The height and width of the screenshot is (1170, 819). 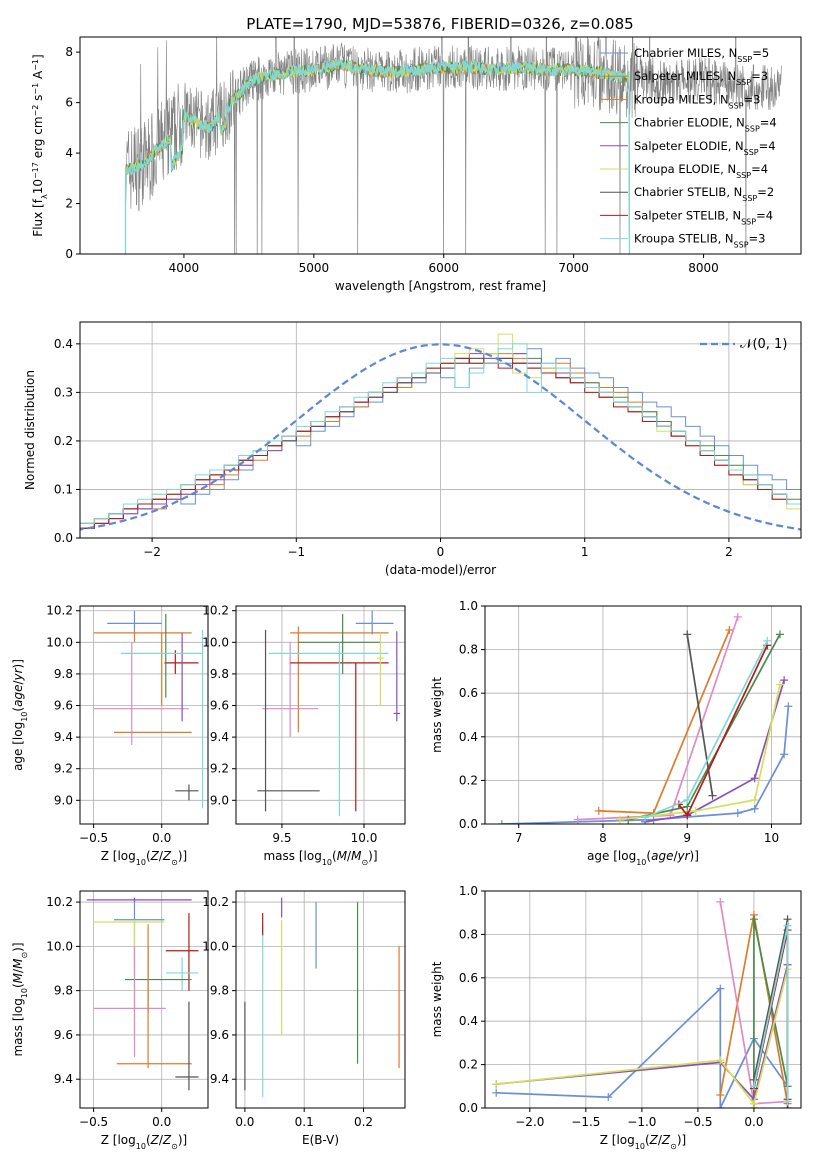 What do you see at coordinates (296, 552) in the screenshot?
I see `x-tick-label: −1` at bounding box center [296, 552].